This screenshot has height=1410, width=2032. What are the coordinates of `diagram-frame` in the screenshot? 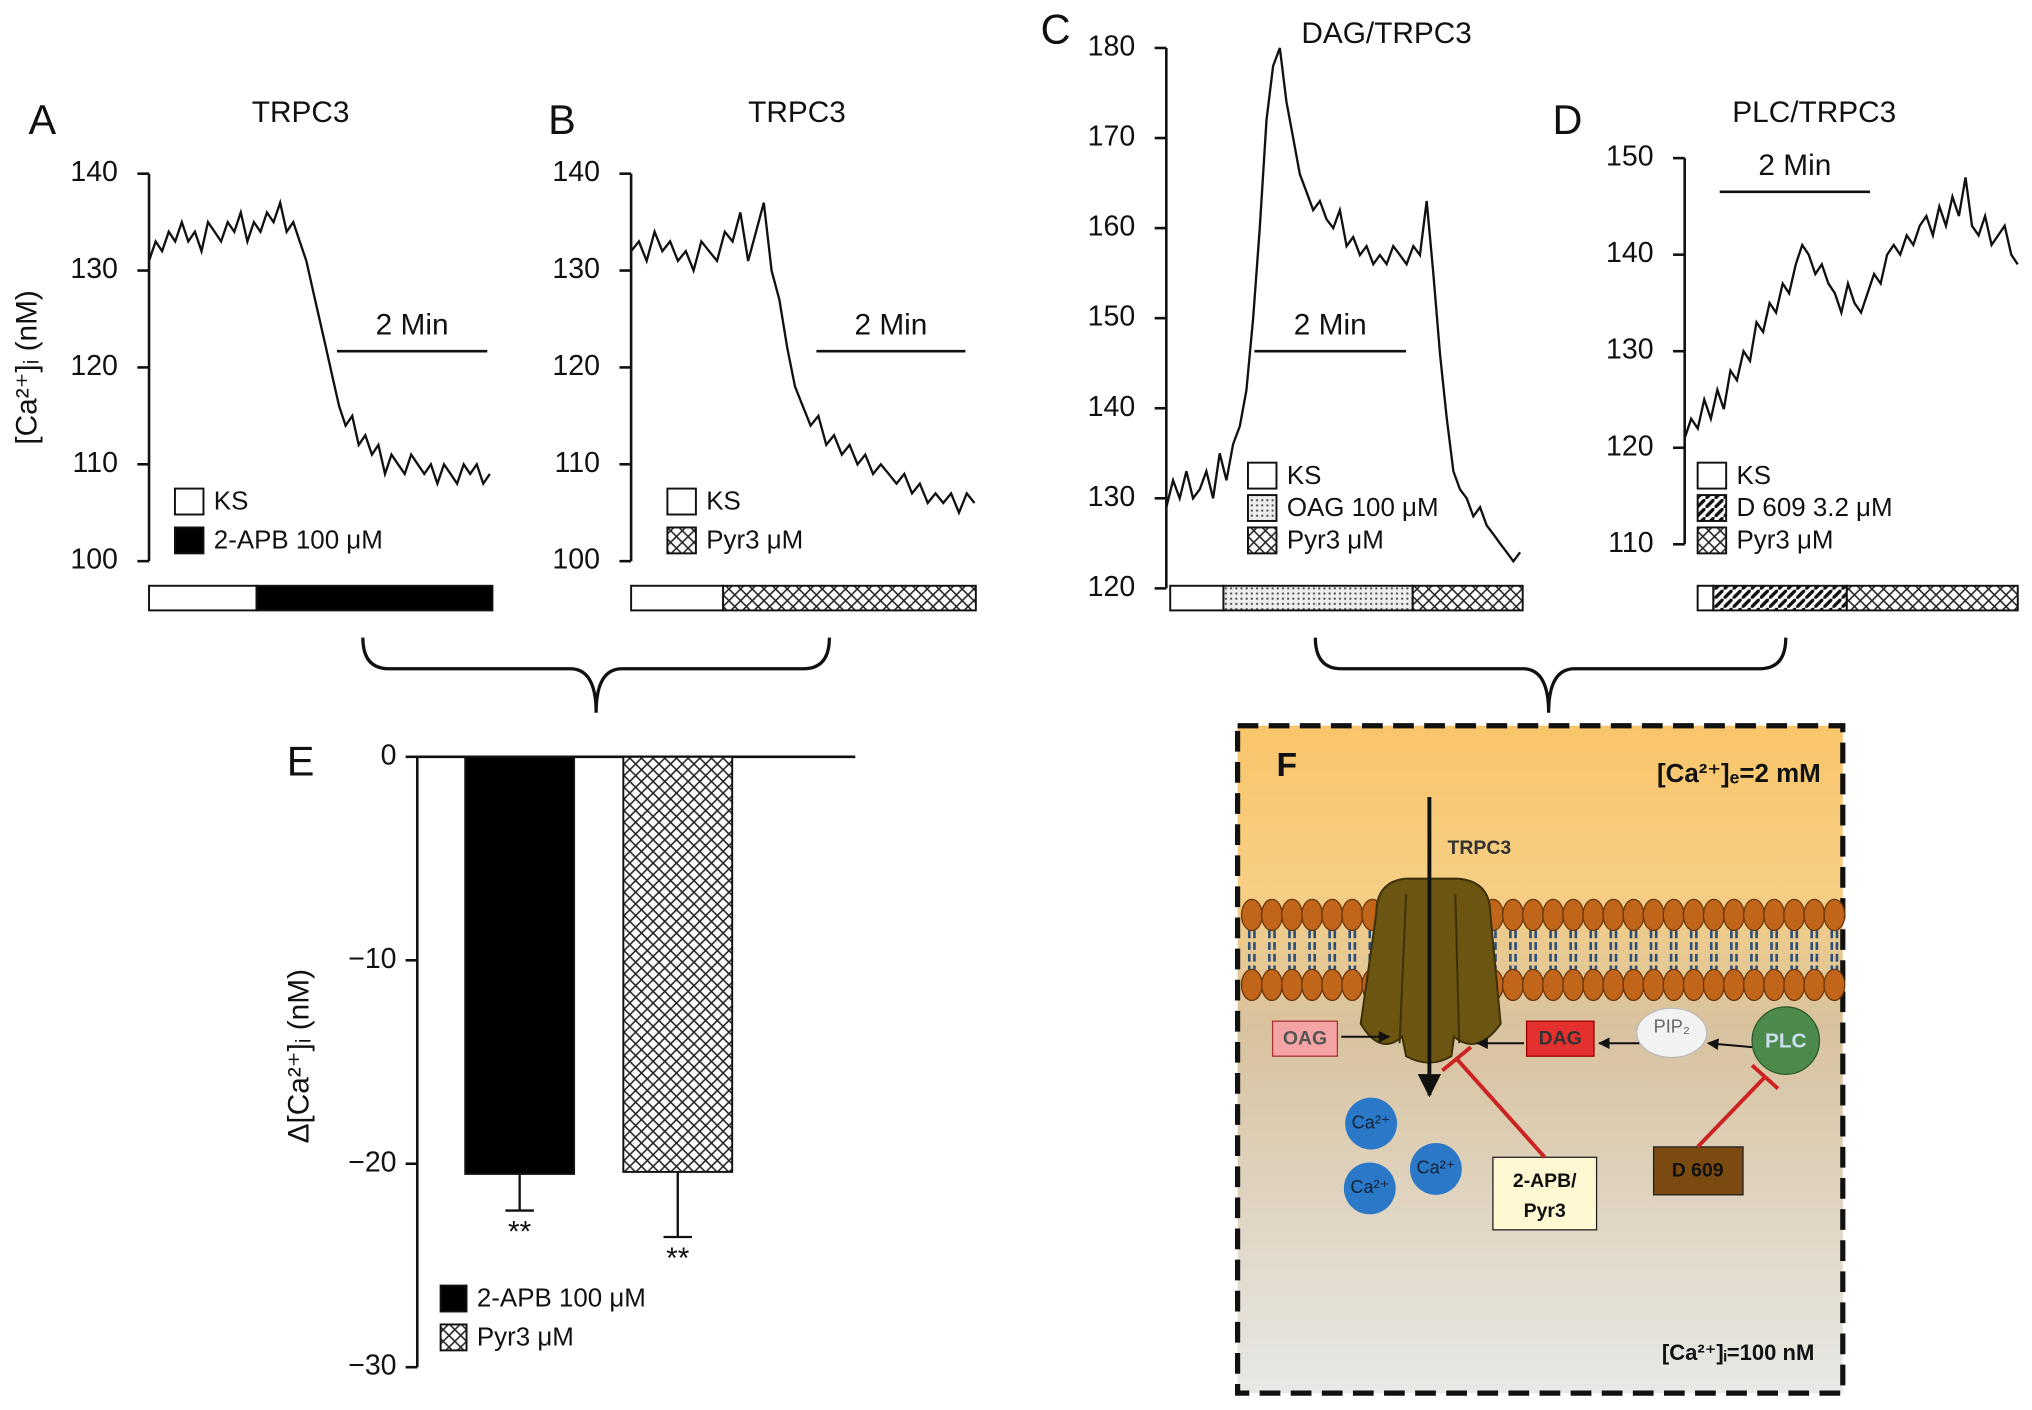 It's located at (1540, 1059).